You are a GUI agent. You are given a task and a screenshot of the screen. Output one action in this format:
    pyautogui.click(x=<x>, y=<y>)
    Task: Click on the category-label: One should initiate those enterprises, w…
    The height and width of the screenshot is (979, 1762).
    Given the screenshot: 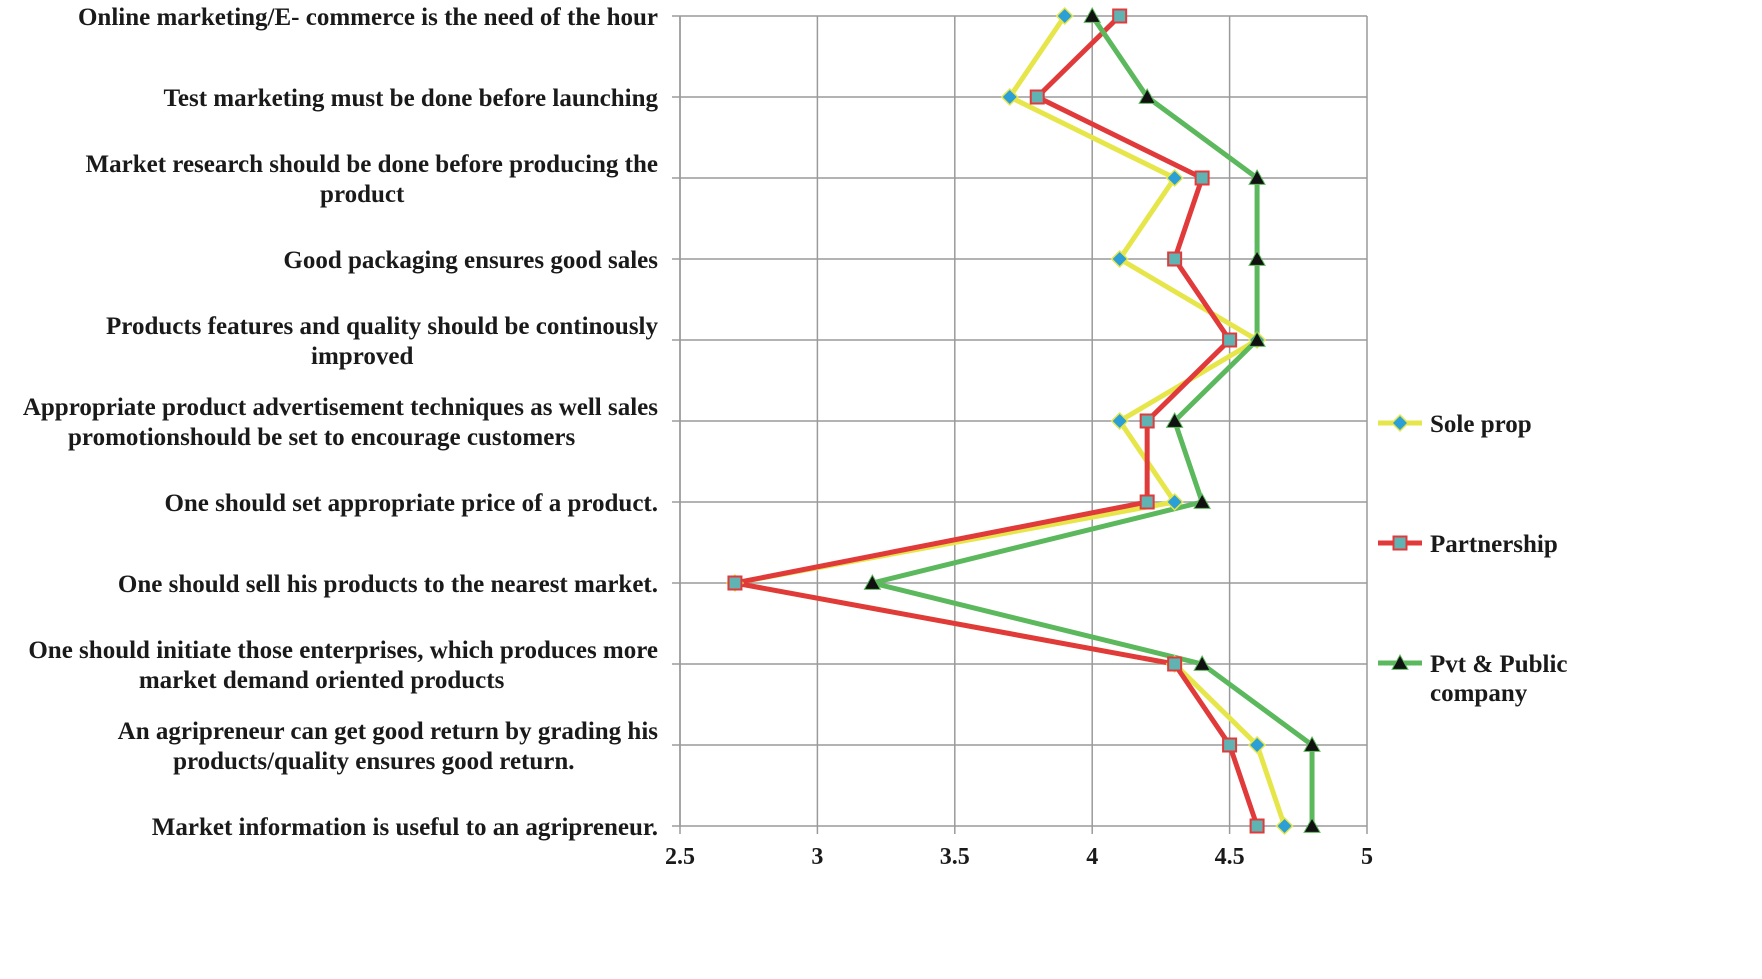 What is the action you would take?
    pyautogui.click(x=343, y=650)
    